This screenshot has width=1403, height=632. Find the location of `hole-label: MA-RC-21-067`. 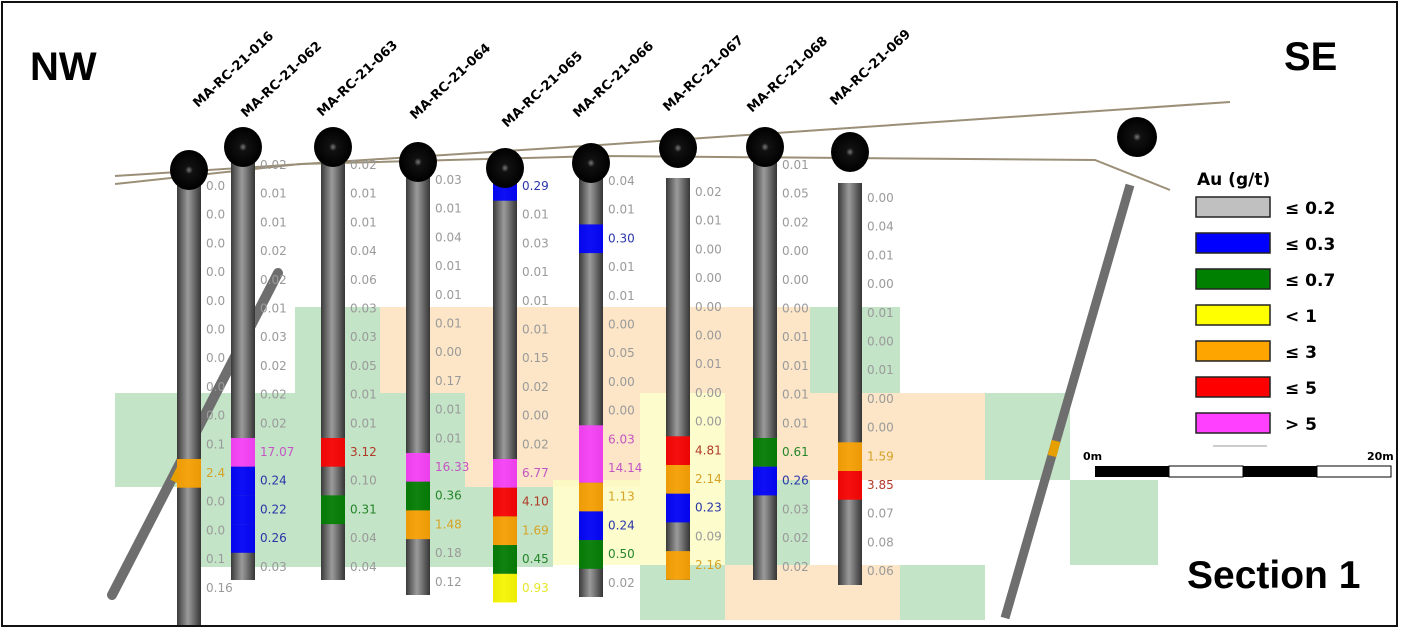

hole-label: MA-RC-21-067 is located at coordinates (703, 74).